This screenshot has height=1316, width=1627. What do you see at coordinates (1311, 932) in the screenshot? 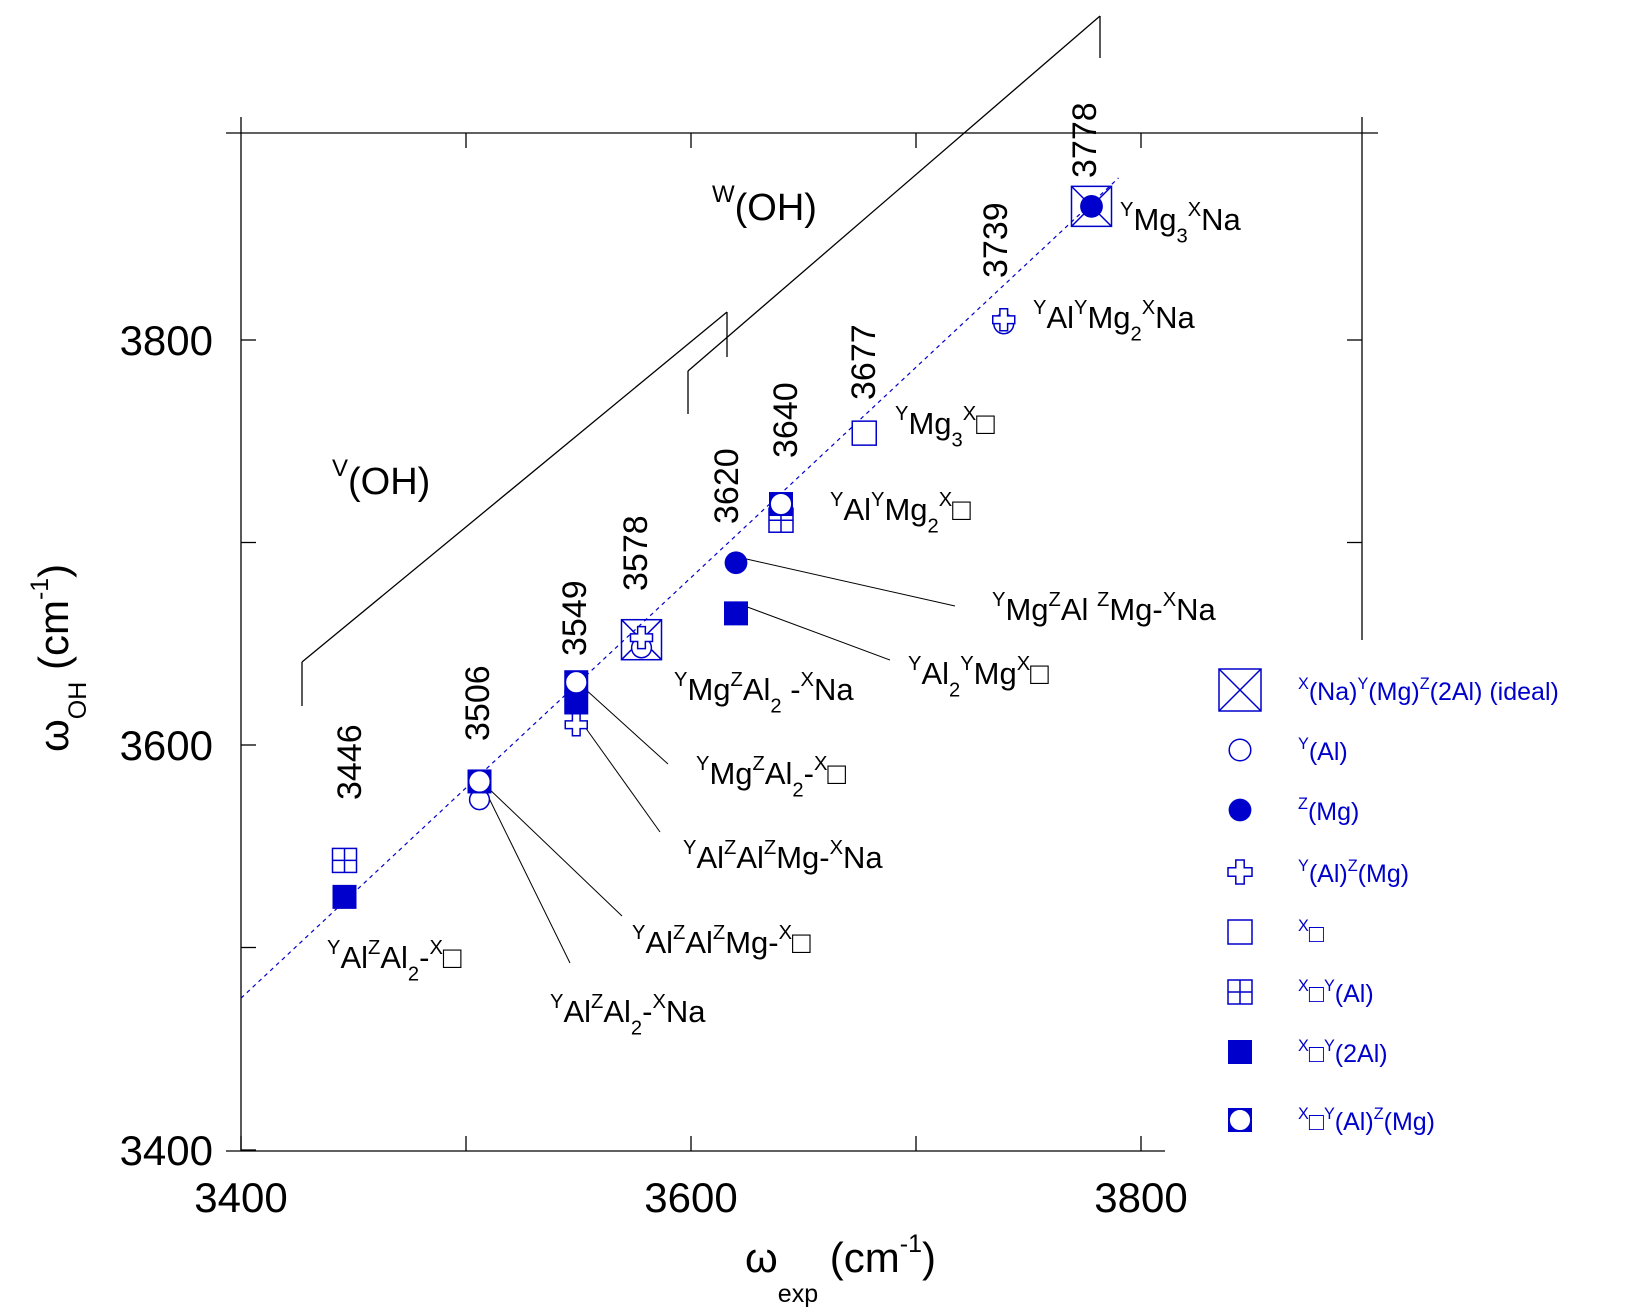
I see `legend-label: X□` at bounding box center [1311, 932].